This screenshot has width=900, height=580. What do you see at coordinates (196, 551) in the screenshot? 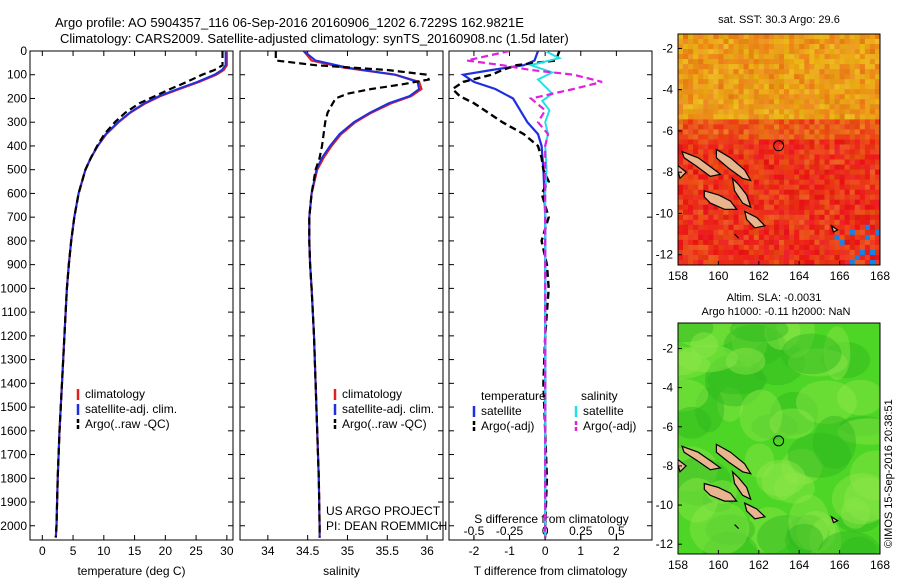
I see `x-tick-label: 25` at bounding box center [196, 551].